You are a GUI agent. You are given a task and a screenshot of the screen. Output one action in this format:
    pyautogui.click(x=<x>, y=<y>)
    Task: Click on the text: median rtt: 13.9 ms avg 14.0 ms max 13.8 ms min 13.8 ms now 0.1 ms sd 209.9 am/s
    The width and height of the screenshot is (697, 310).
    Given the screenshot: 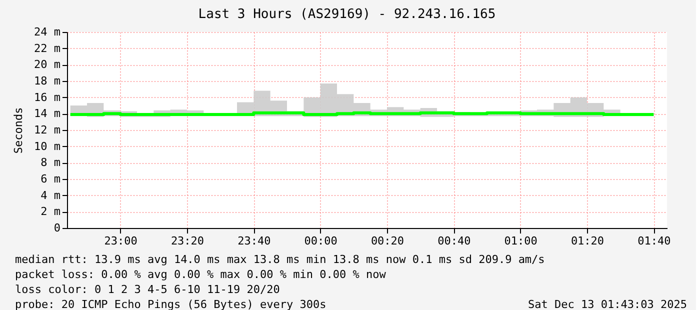 What is the action you would take?
    pyautogui.click(x=280, y=259)
    